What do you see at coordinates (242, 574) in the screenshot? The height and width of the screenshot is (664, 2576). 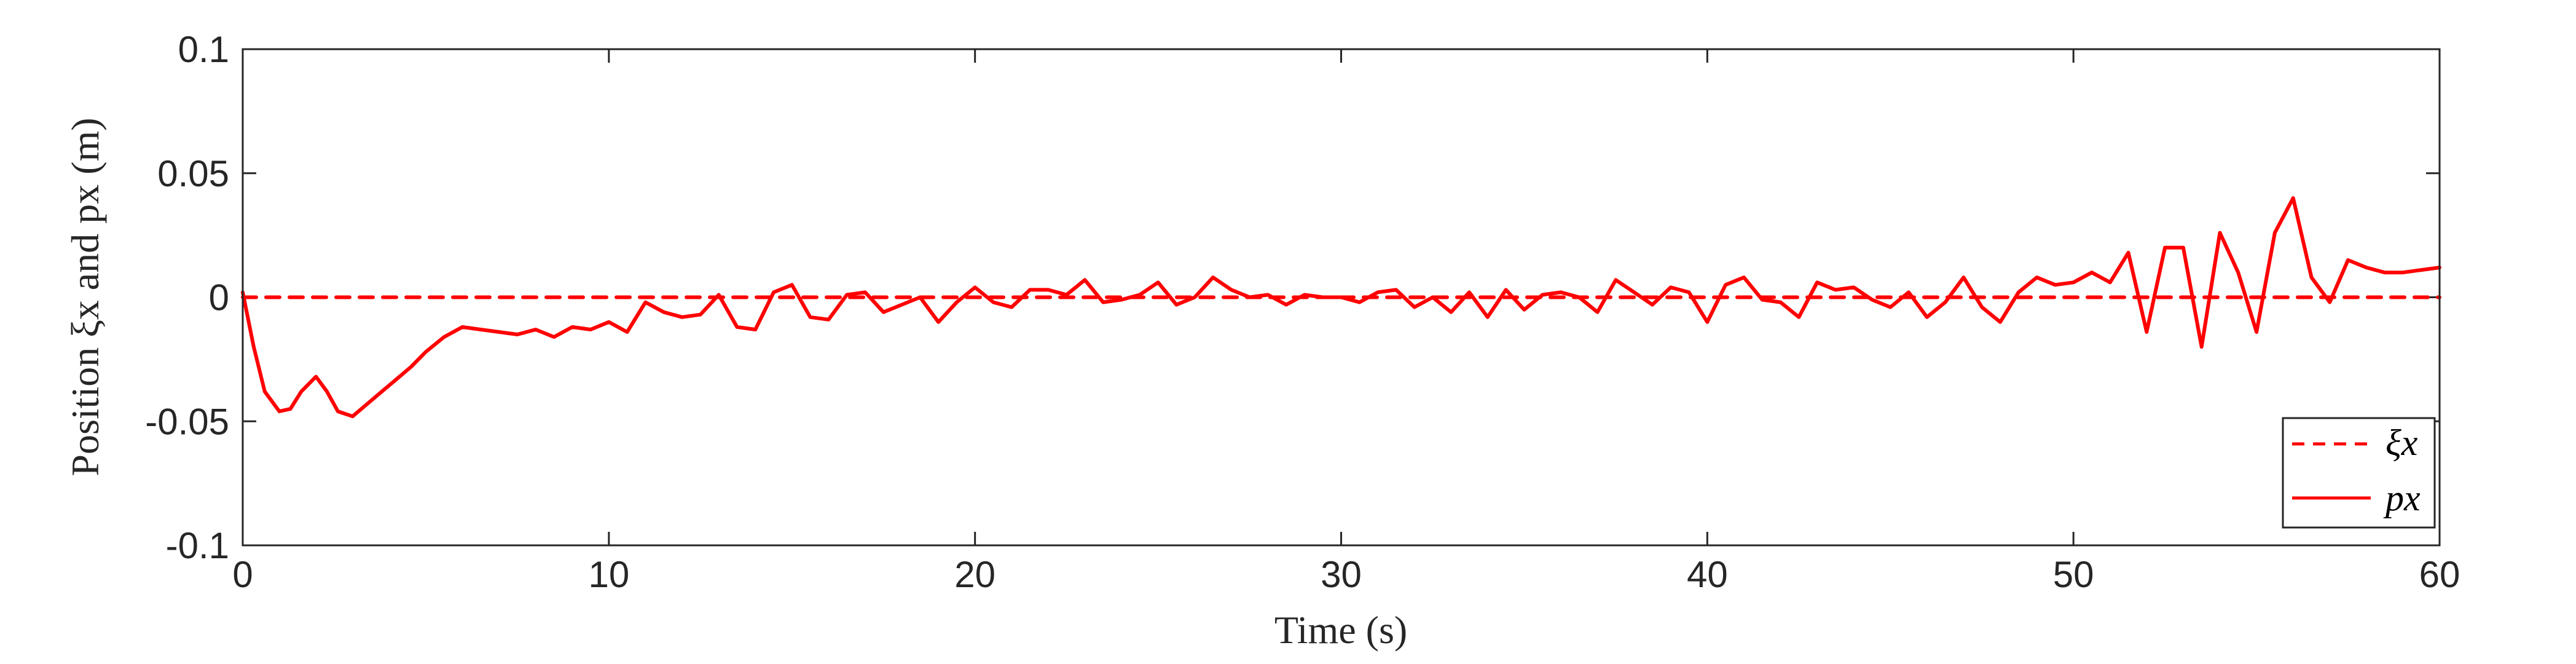 I see `x-tick-label: 0` at bounding box center [242, 574].